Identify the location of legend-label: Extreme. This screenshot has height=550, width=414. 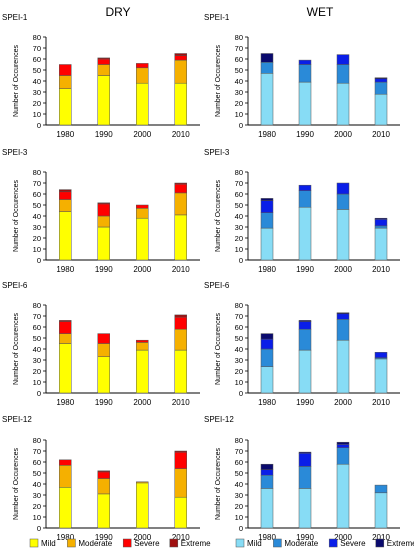
(196, 543).